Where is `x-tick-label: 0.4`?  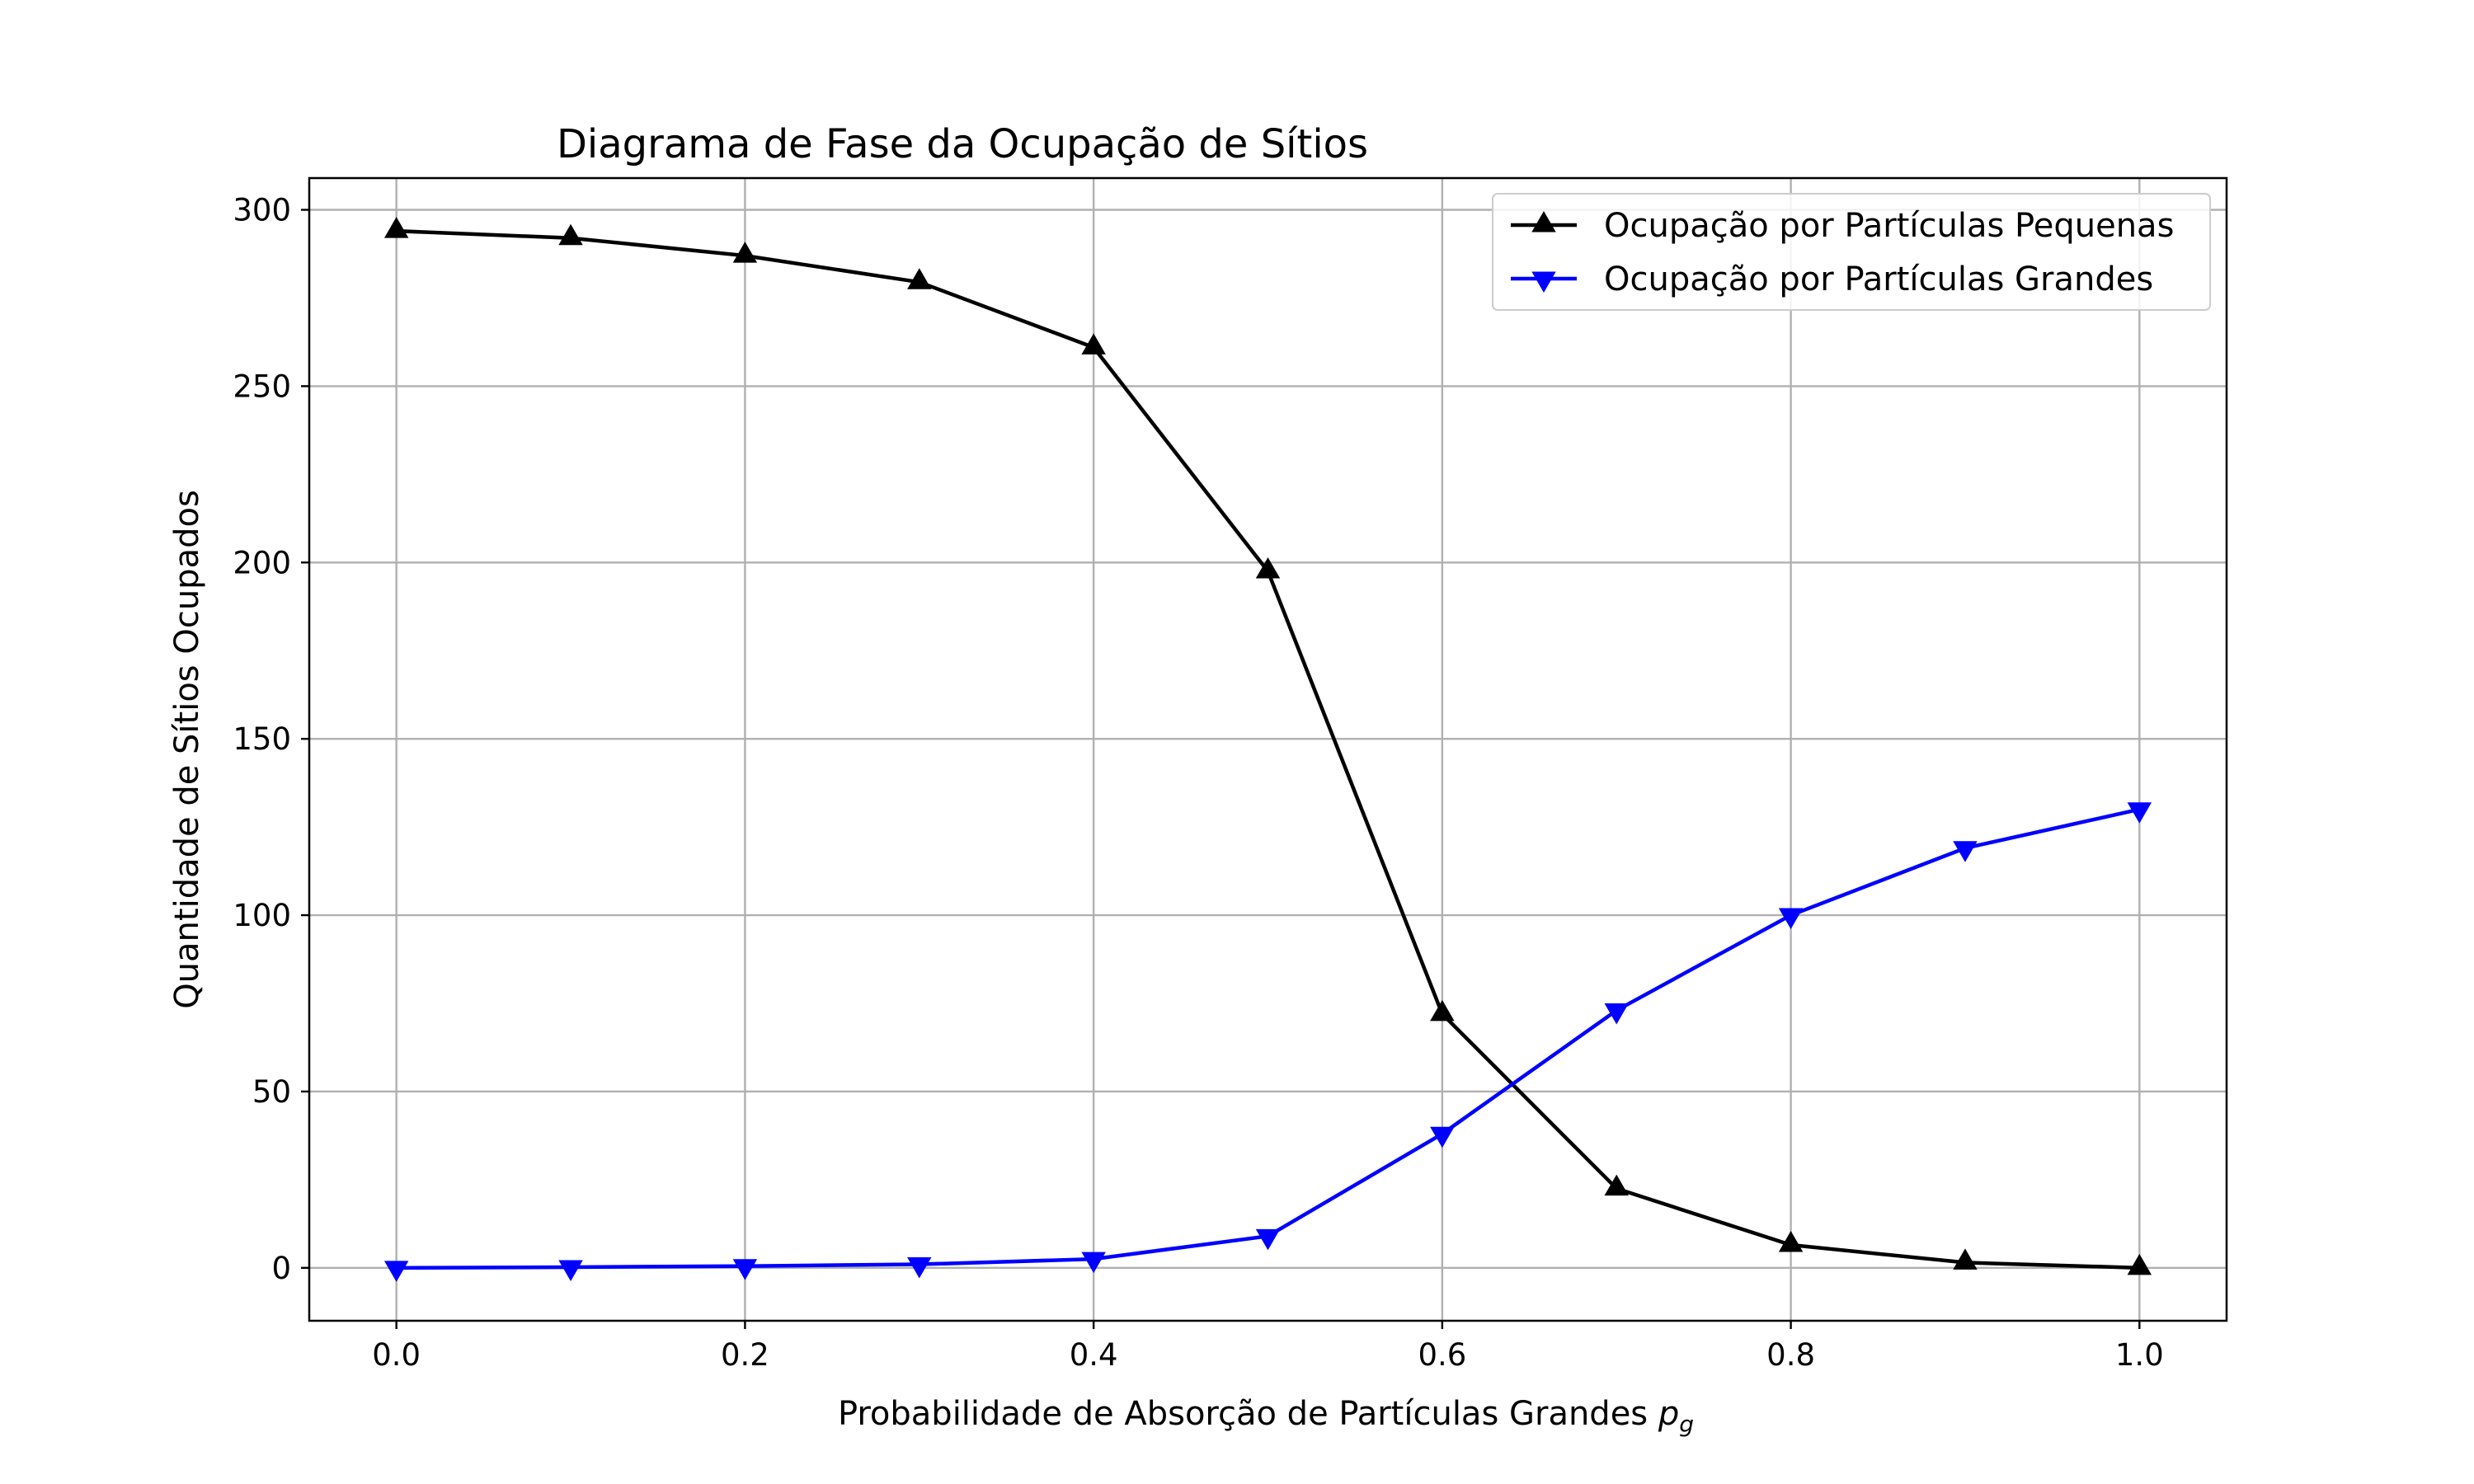 x-tick-label: 0.4 is located at coordinates (1094, 1355).